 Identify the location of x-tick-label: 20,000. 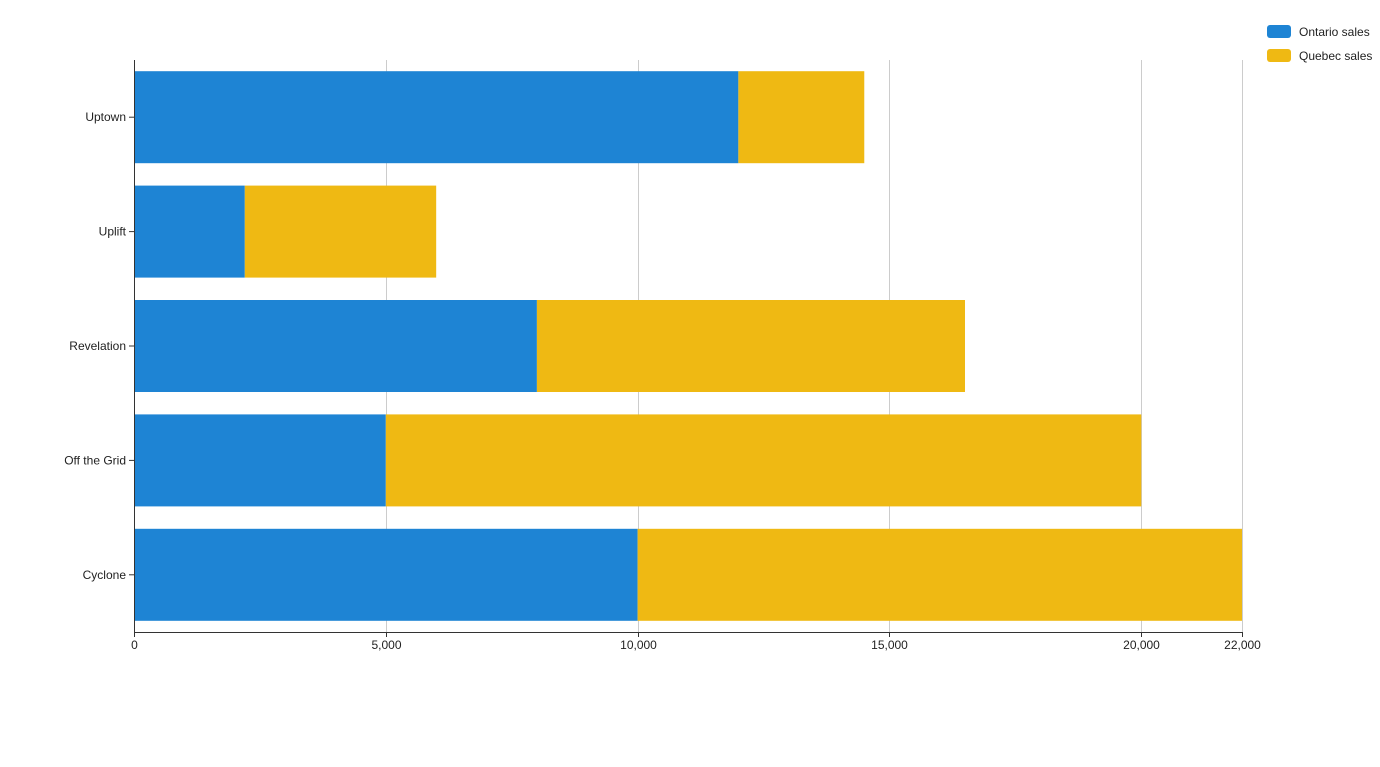
(1141, 645).